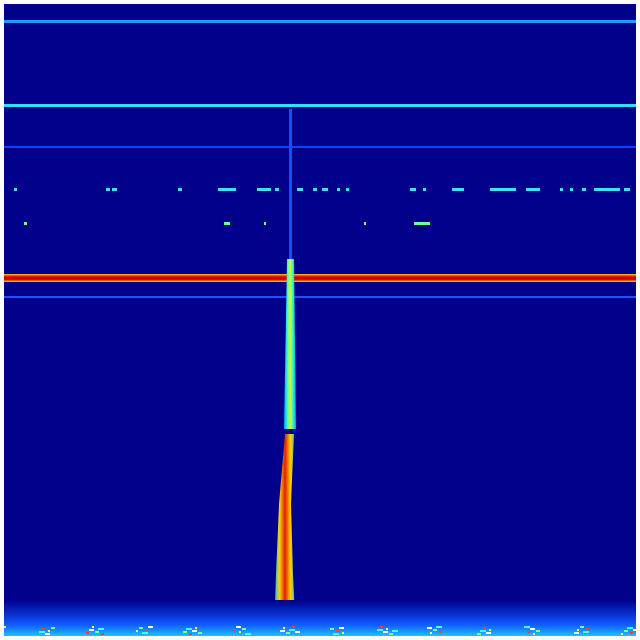  I want to click on bottom-noise-band, so click(320, 618).